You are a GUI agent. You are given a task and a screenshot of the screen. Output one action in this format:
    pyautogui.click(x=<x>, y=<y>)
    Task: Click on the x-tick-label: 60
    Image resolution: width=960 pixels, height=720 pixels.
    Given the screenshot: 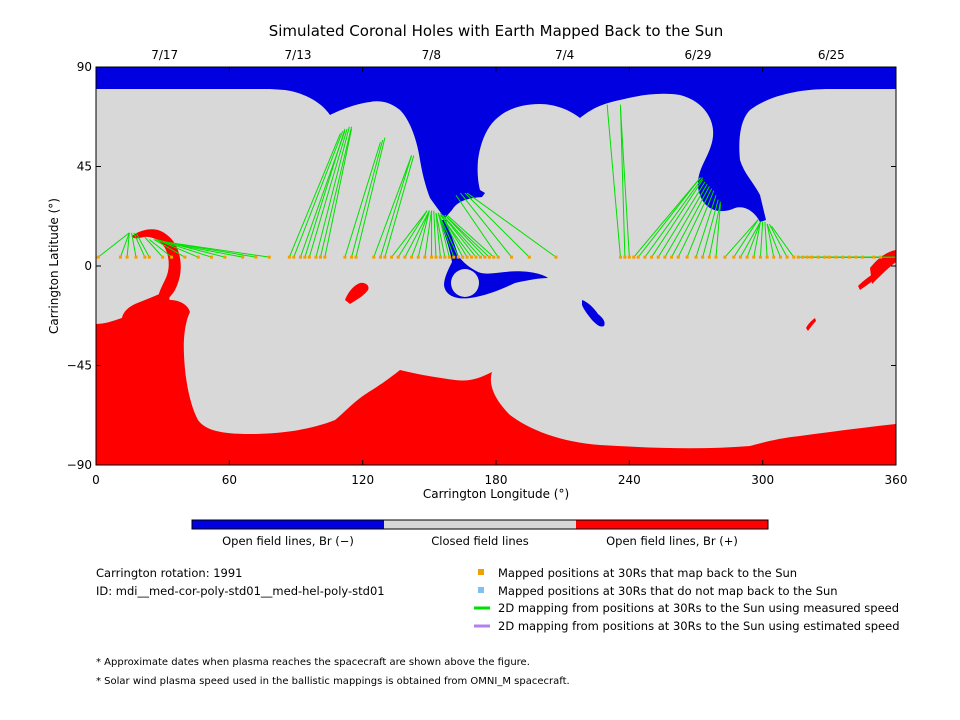 What is the action you would take?
    pyautogui.click(x=229, y=480)
    